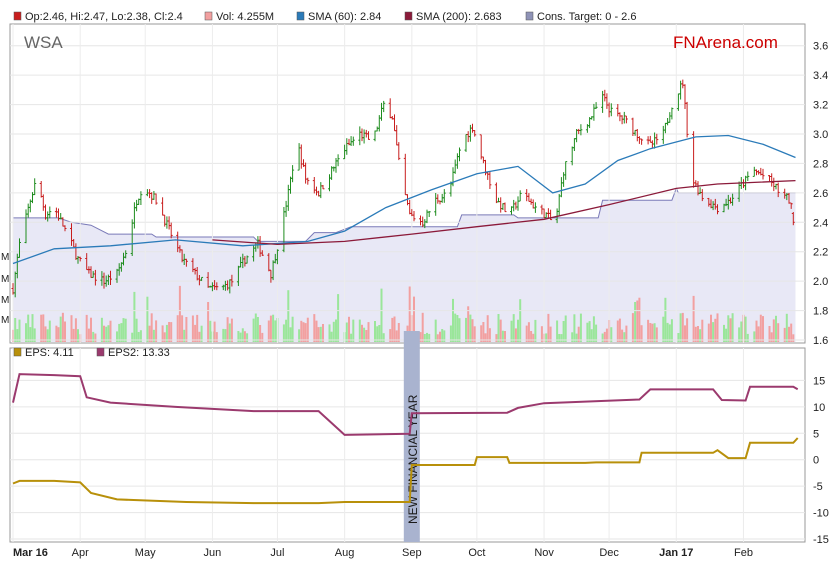 This screenshot has height=583, width=837. Describe the element at coordinates (544, 553) in the screenshot. I see `month-tick-label: Nov` at that location.